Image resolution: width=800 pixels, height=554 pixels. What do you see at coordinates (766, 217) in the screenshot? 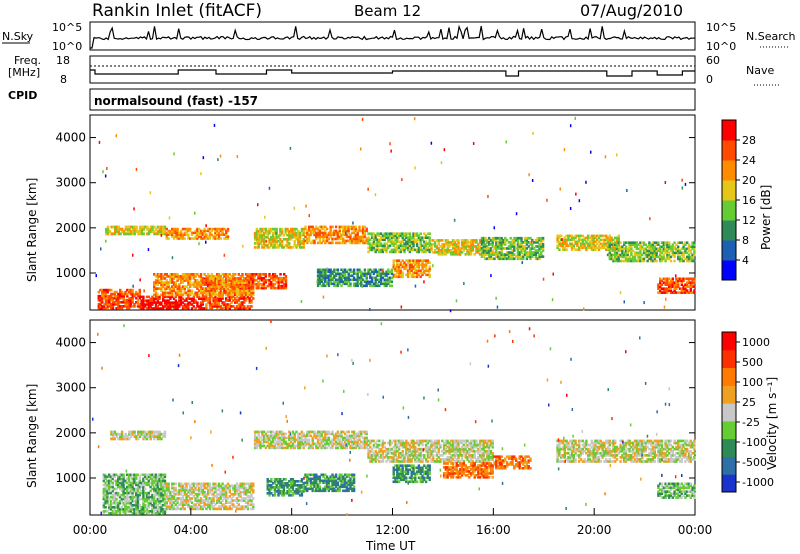
I see `power-colorbar-title: Power [dB]` at bounding box center [766, 217].